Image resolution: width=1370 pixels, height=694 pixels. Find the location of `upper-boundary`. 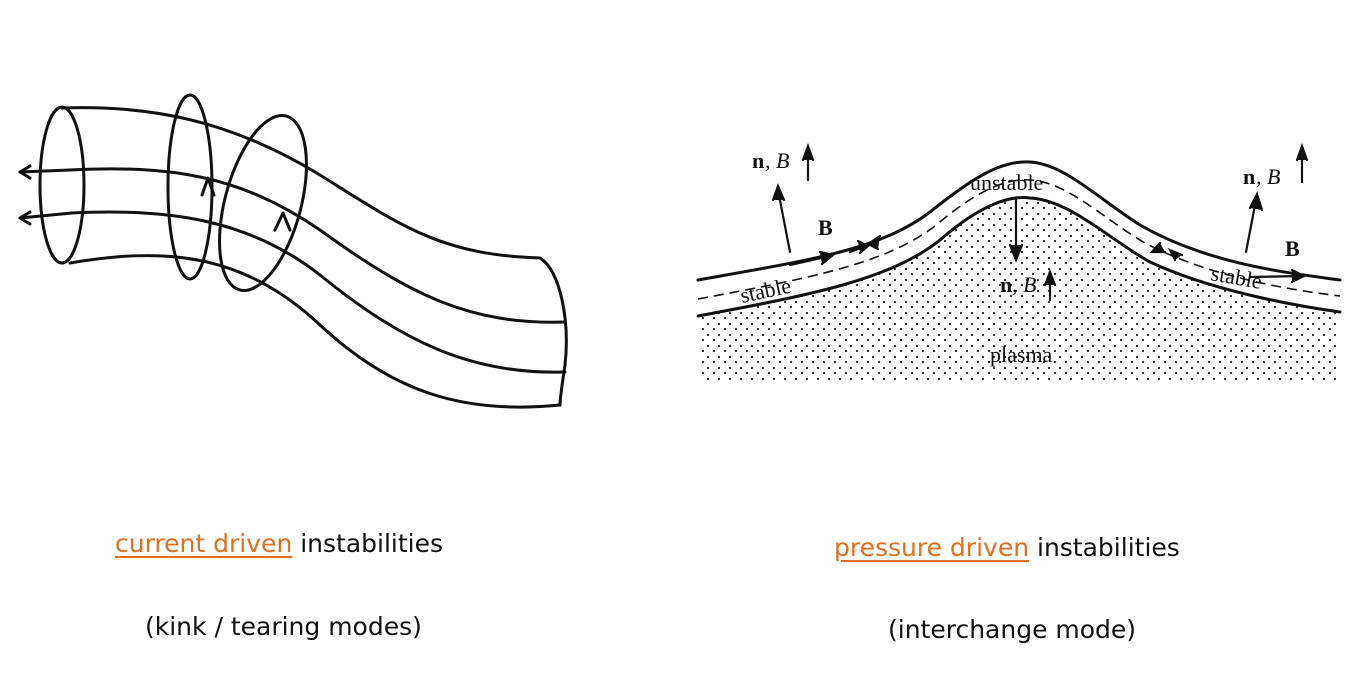

upper-boundary is located at coordinates (1019, 221).